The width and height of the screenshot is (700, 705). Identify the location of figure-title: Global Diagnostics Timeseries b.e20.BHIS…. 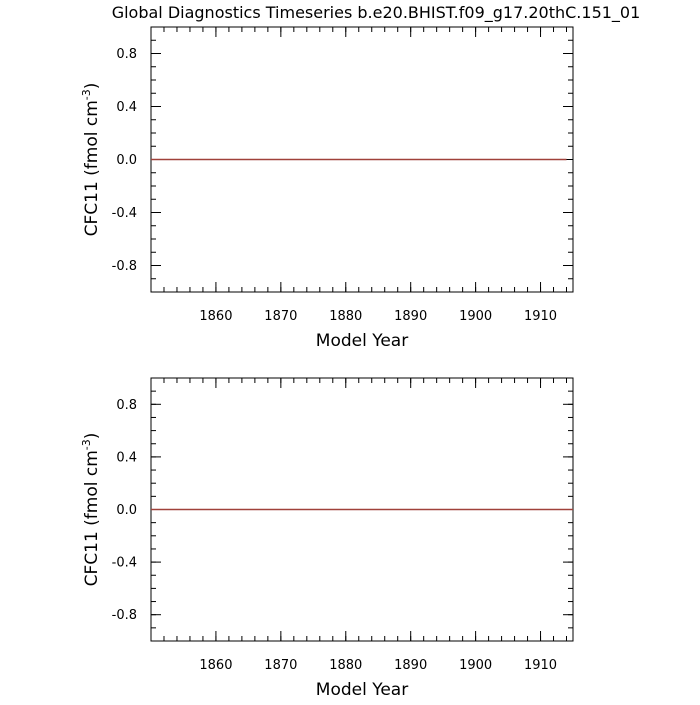
(376, 13).